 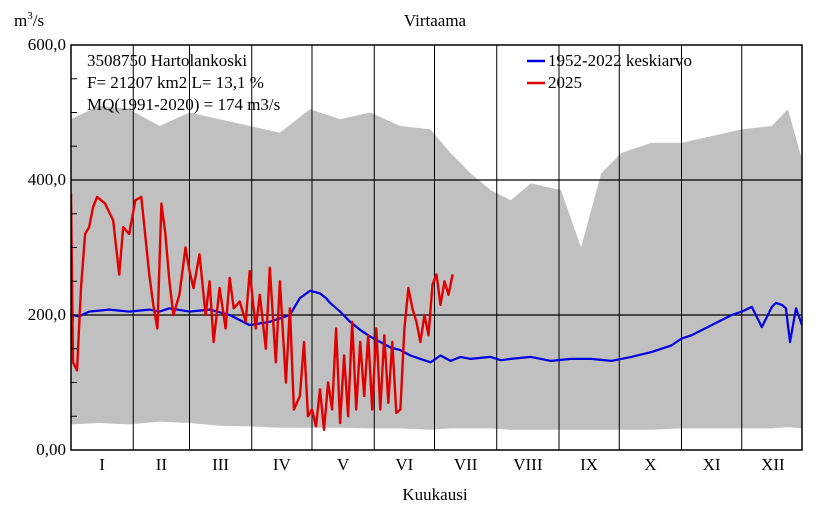 What do you see at coordinates (589, 464) in the screenshot?
I see `month-label: IX` at bounding box center [589, 464].